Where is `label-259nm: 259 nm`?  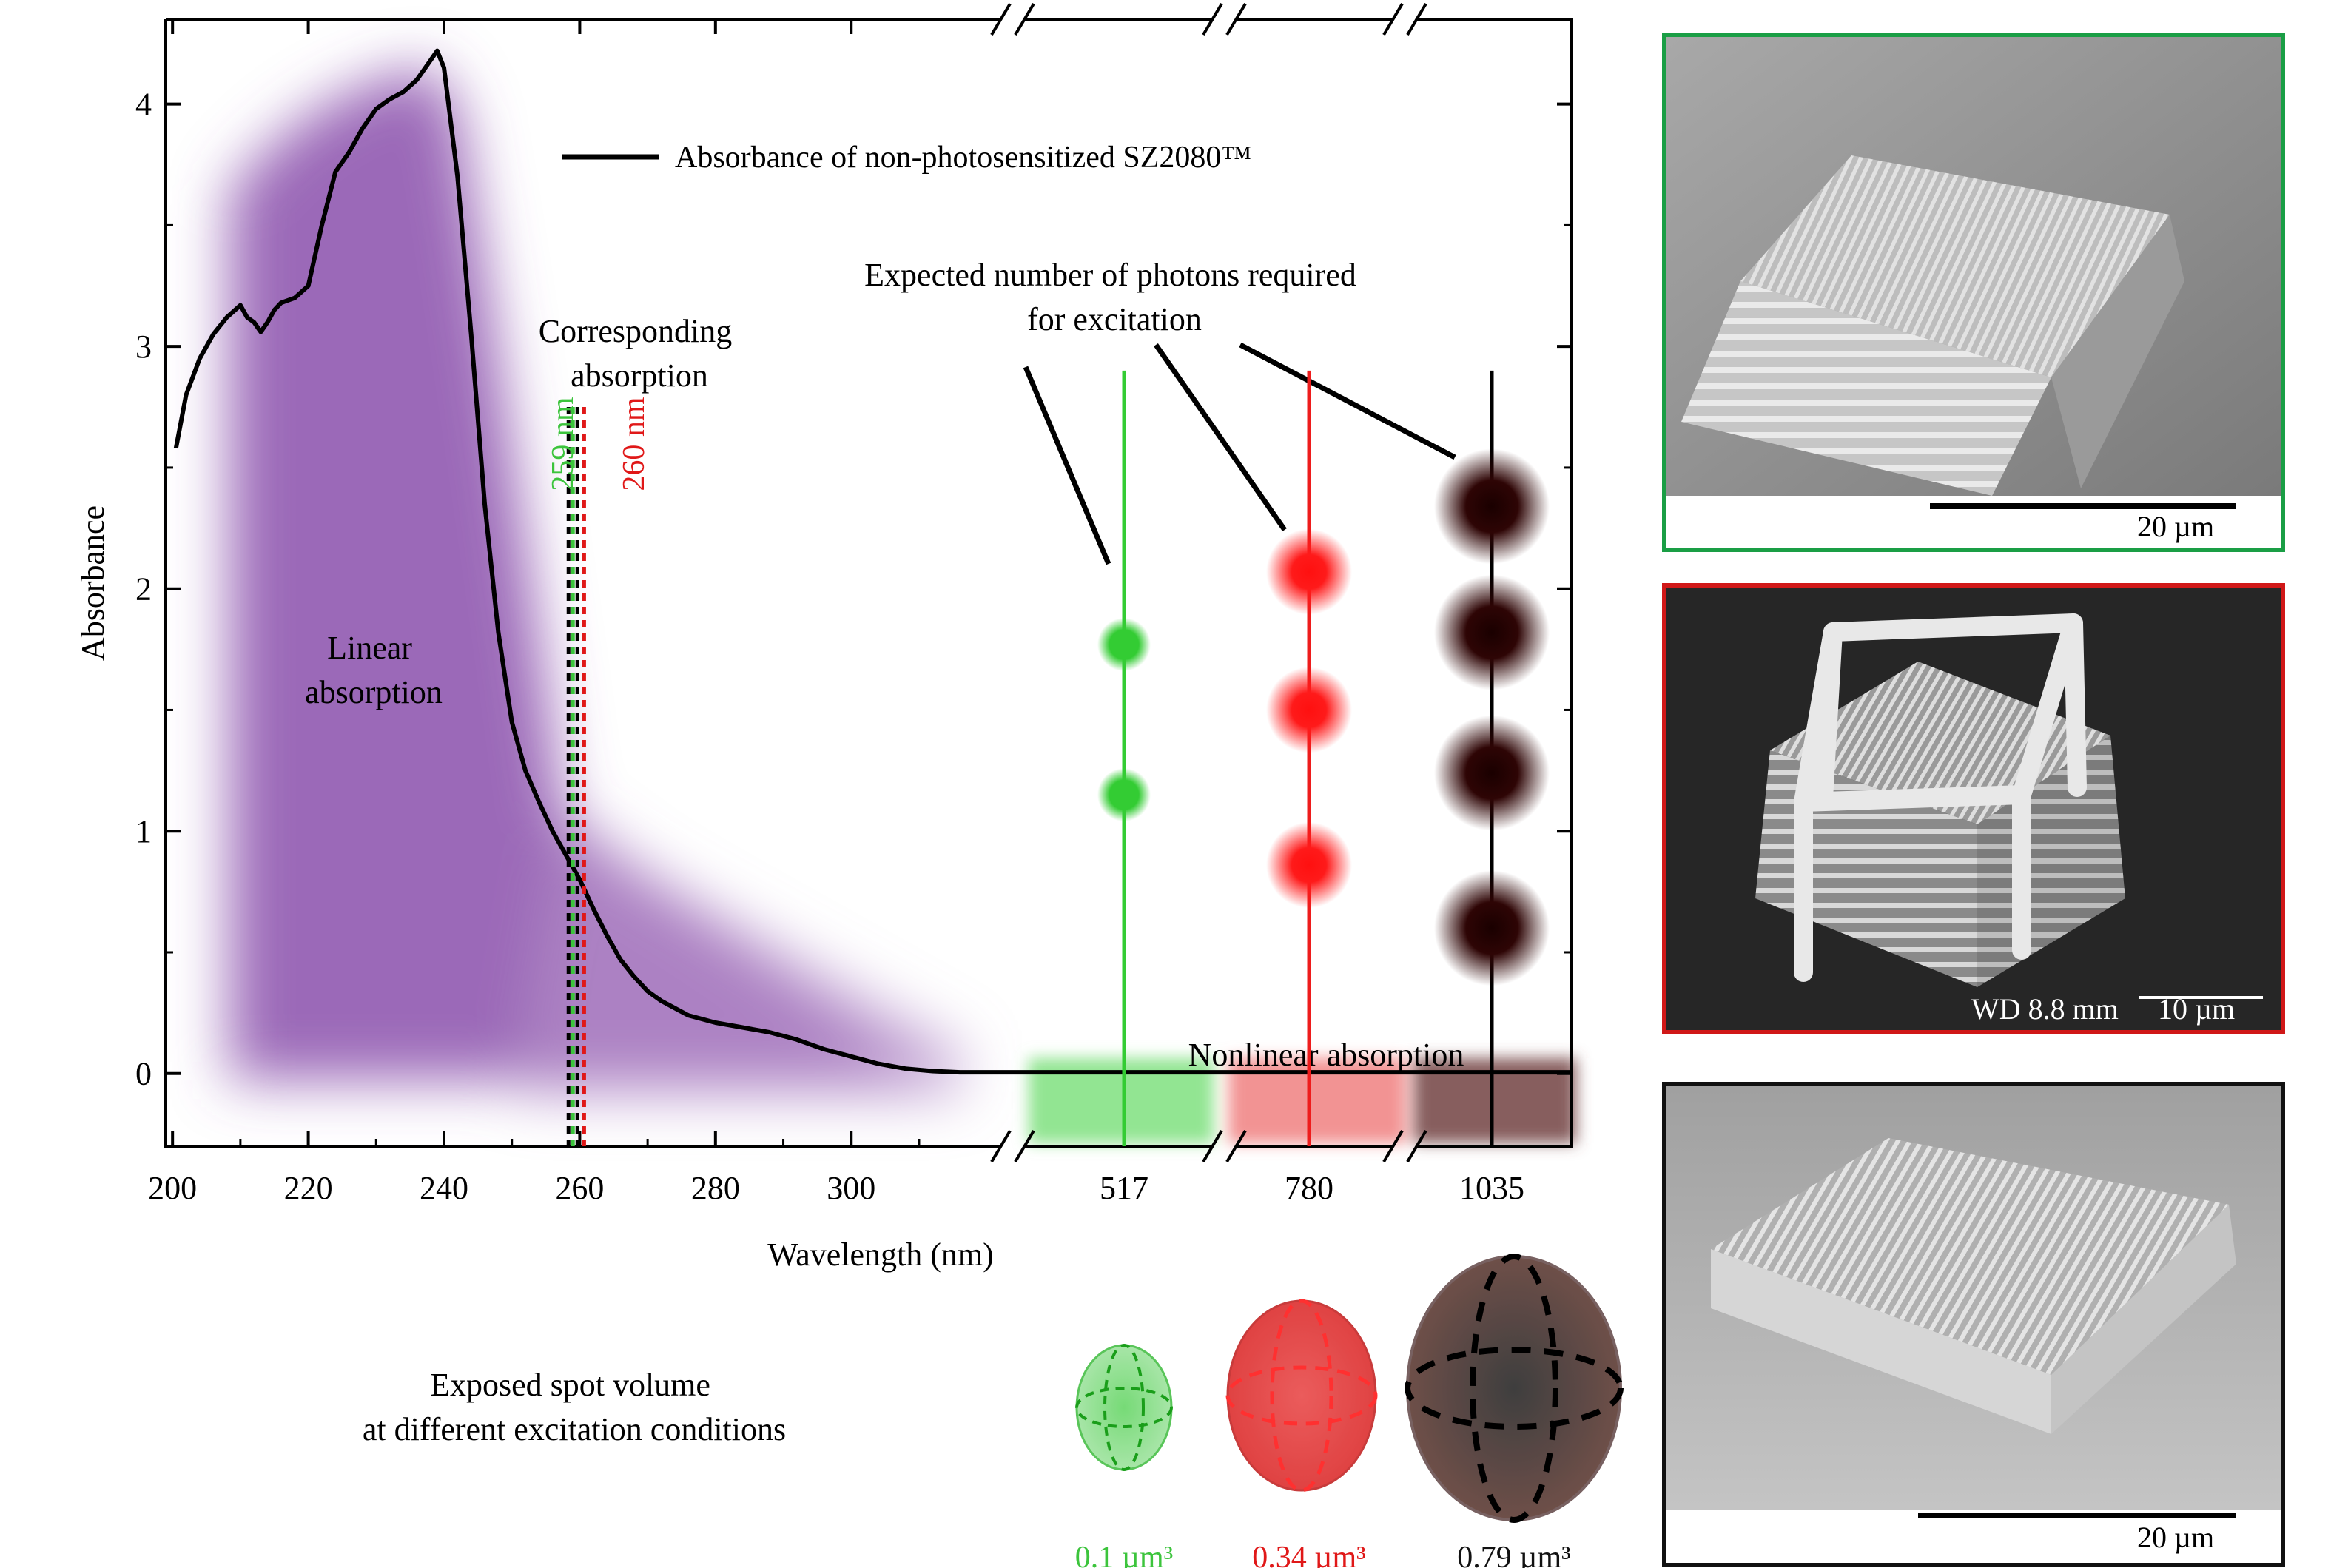
label-259nm: 259 nm is located at coordinates (563, 444).